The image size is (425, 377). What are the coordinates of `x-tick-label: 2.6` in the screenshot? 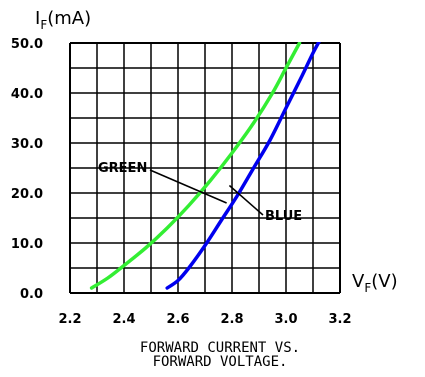 It's located at (177, 319).